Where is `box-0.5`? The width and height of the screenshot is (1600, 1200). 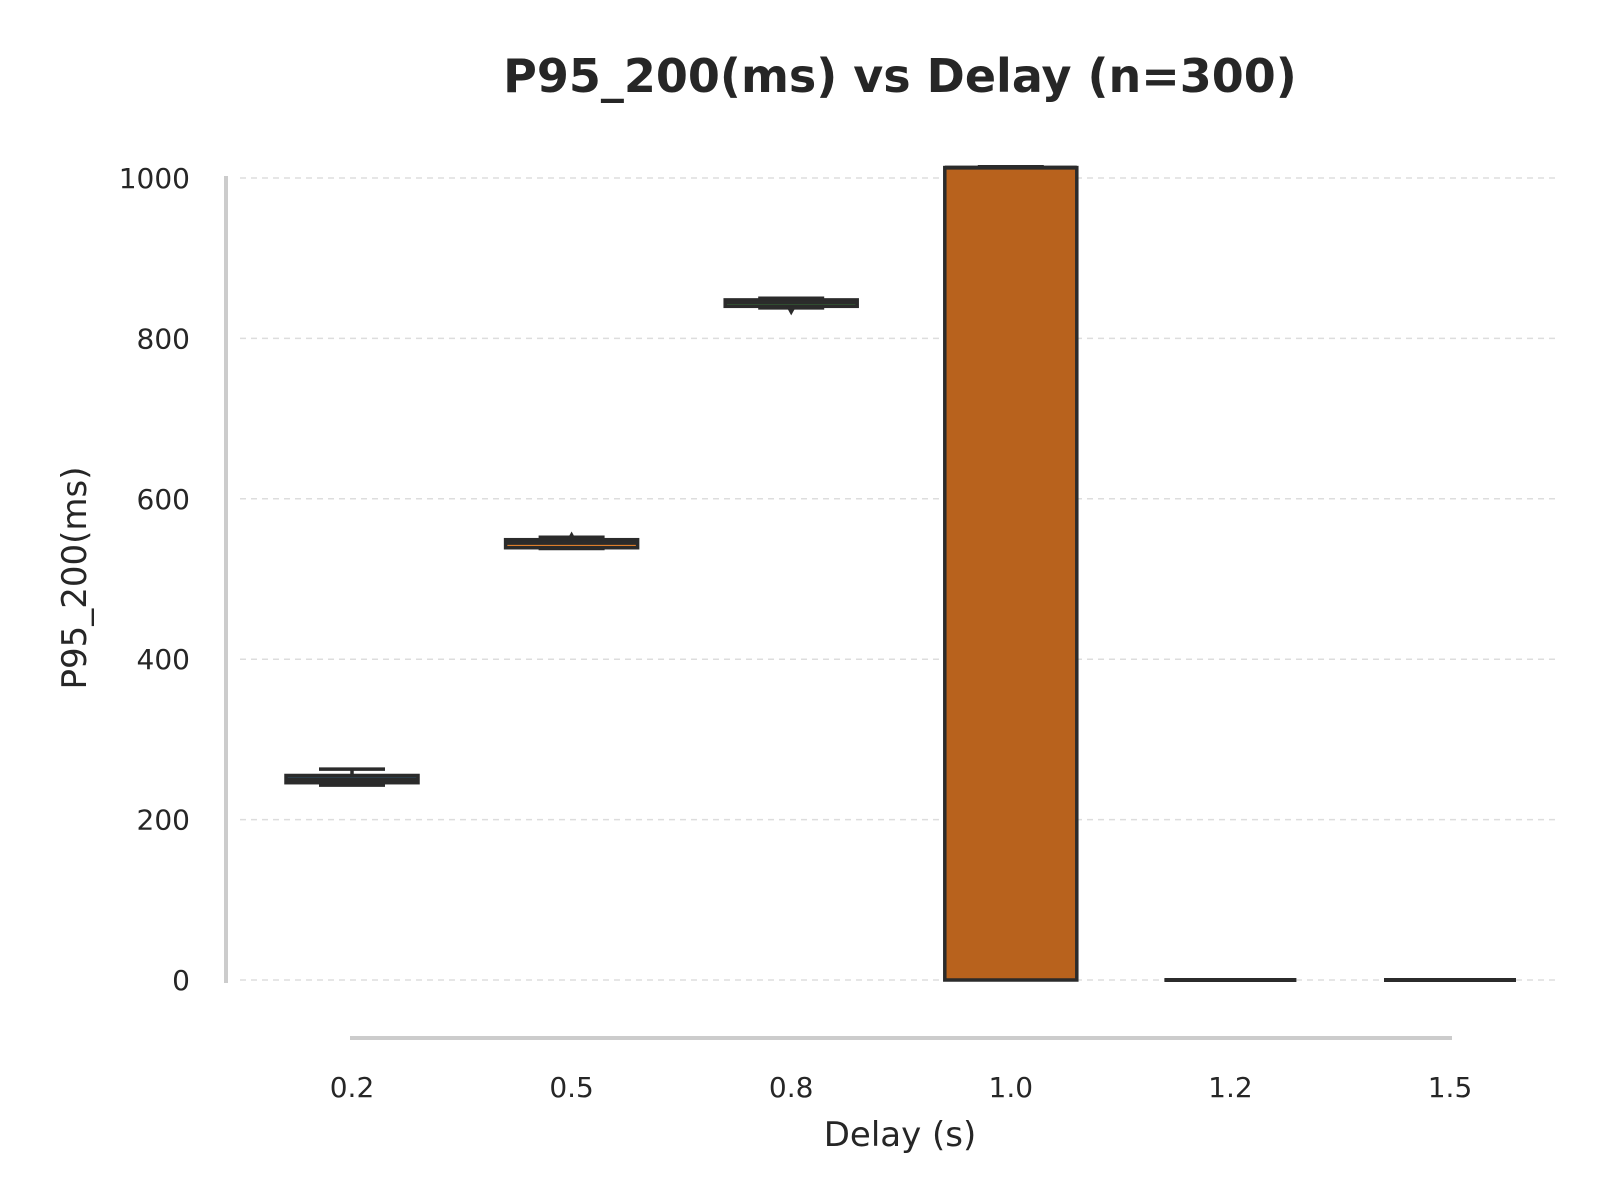
box-0.5 is located at coordinates (571, 541).